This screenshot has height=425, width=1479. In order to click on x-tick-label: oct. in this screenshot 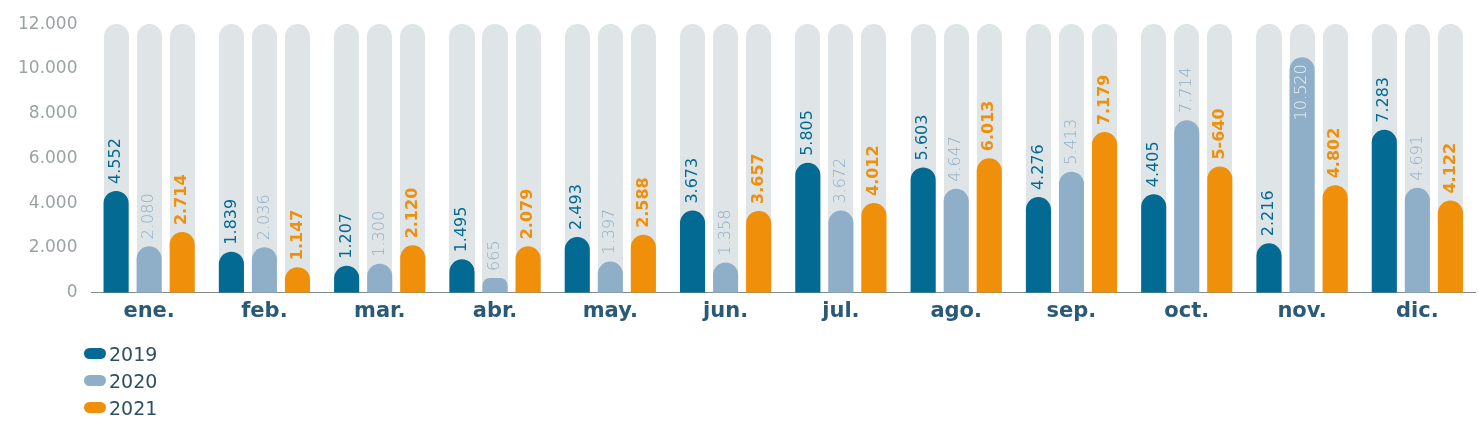, I will do `click(1187, 309)`.